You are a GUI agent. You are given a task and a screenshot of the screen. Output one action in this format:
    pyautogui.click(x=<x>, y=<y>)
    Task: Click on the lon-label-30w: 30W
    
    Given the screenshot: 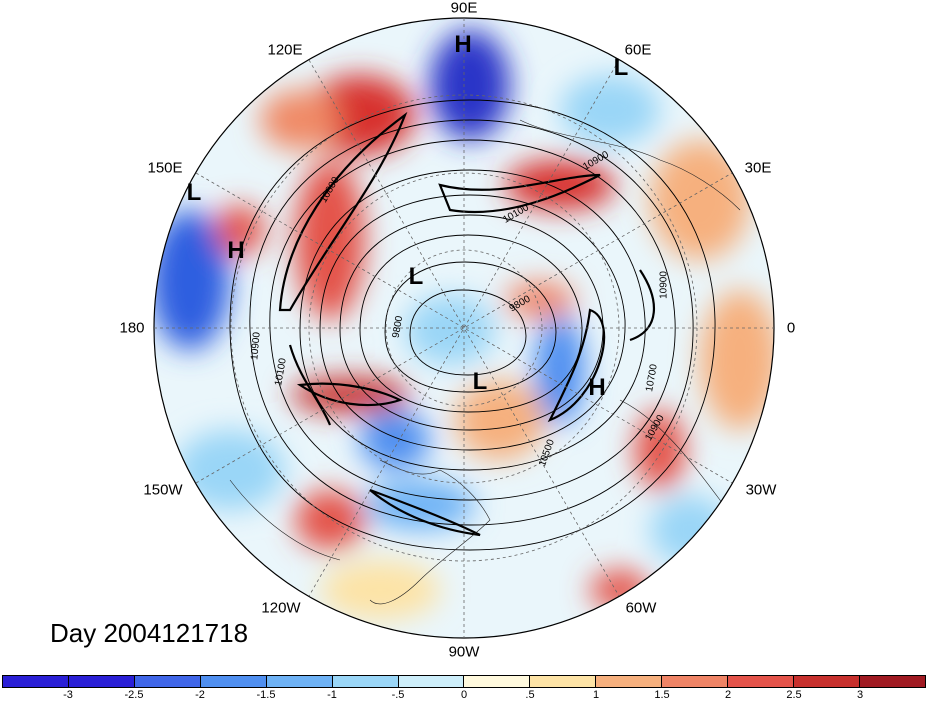 What is the action you would take?
    pyautogui.click(x=761, y=490)
    